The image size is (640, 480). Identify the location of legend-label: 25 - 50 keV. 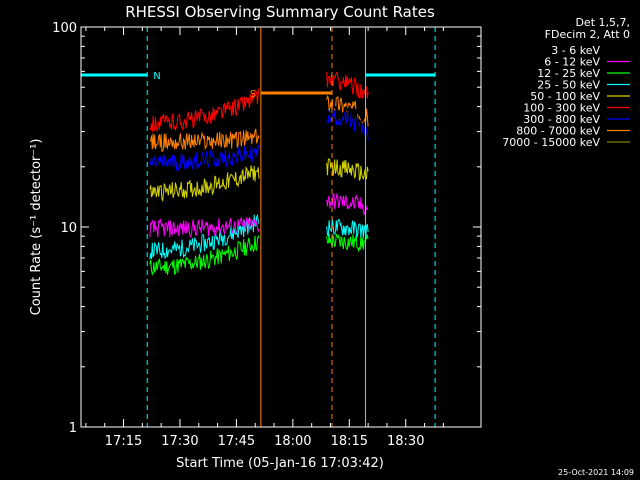
(568, 85).